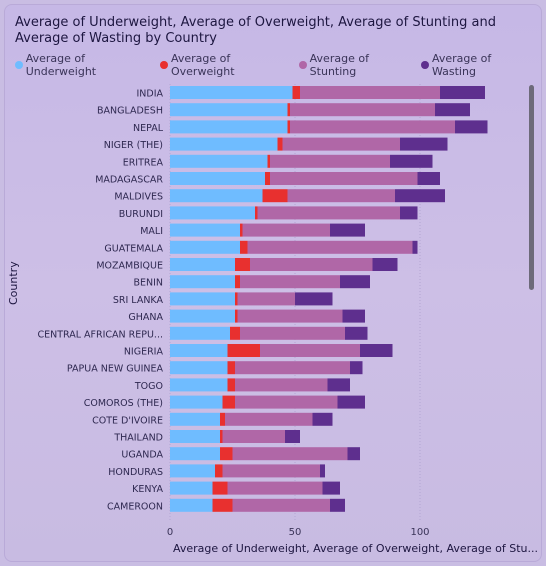 The height and width of the screenshot is (566, 546). I want to click on legend-item: Average of Overweight, so click(226, 65).